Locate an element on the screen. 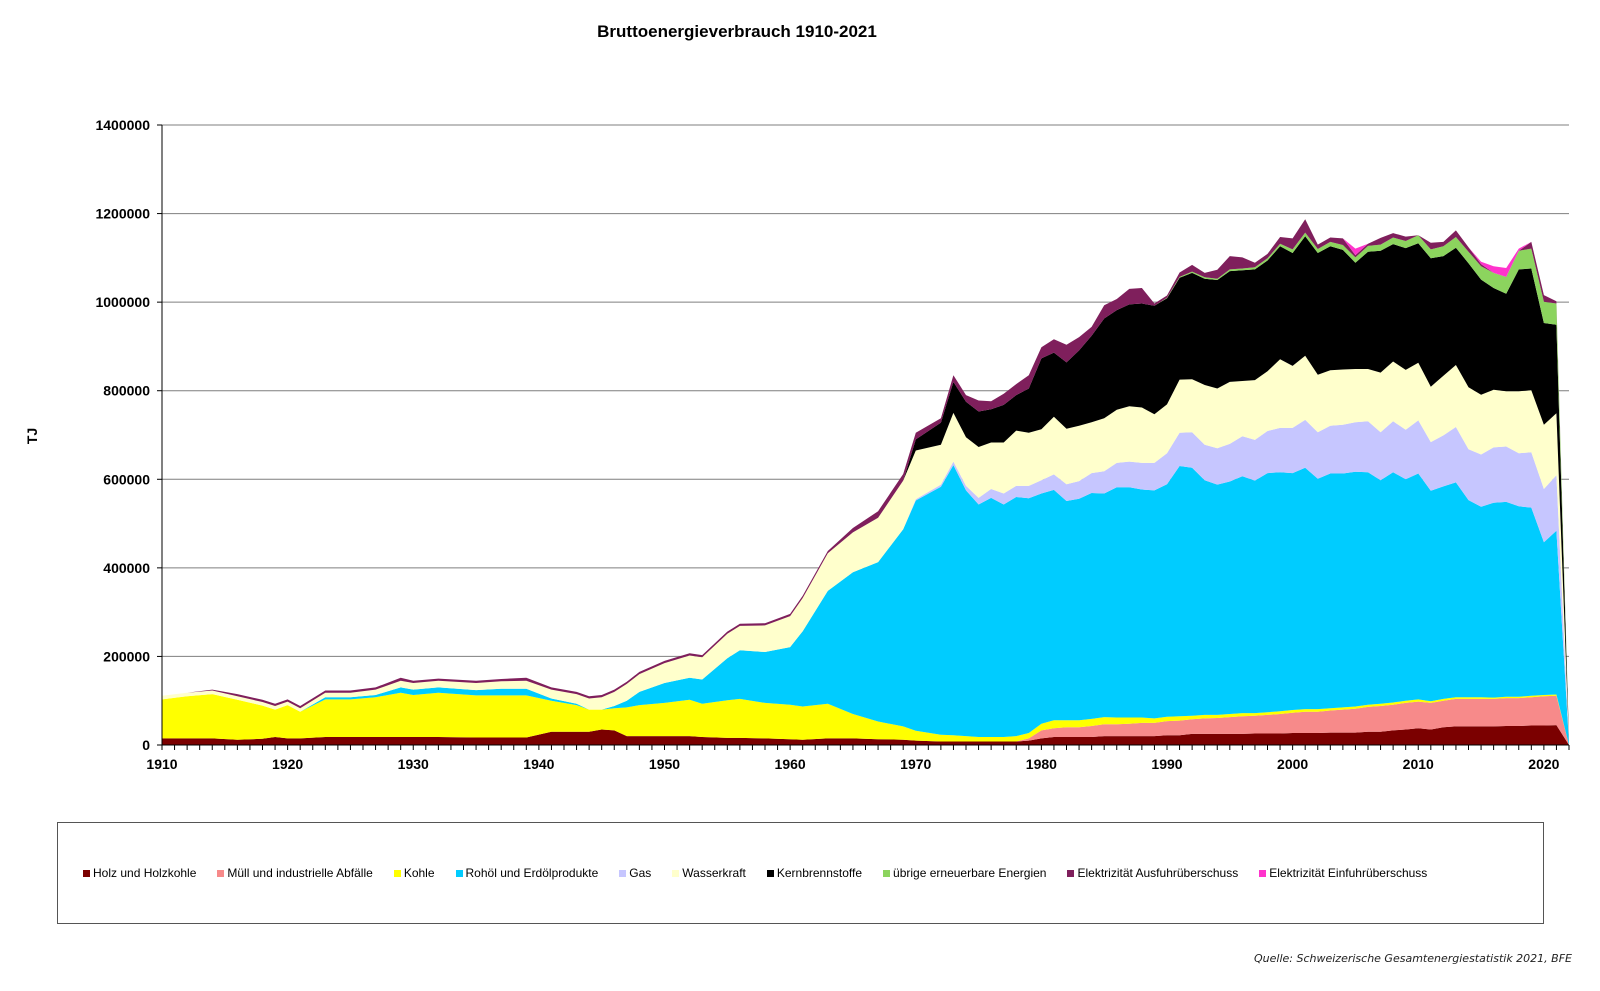 This screenshot has height=991, width=1600. x-tick-label: 2020 is located at coordinates (1543, 764).